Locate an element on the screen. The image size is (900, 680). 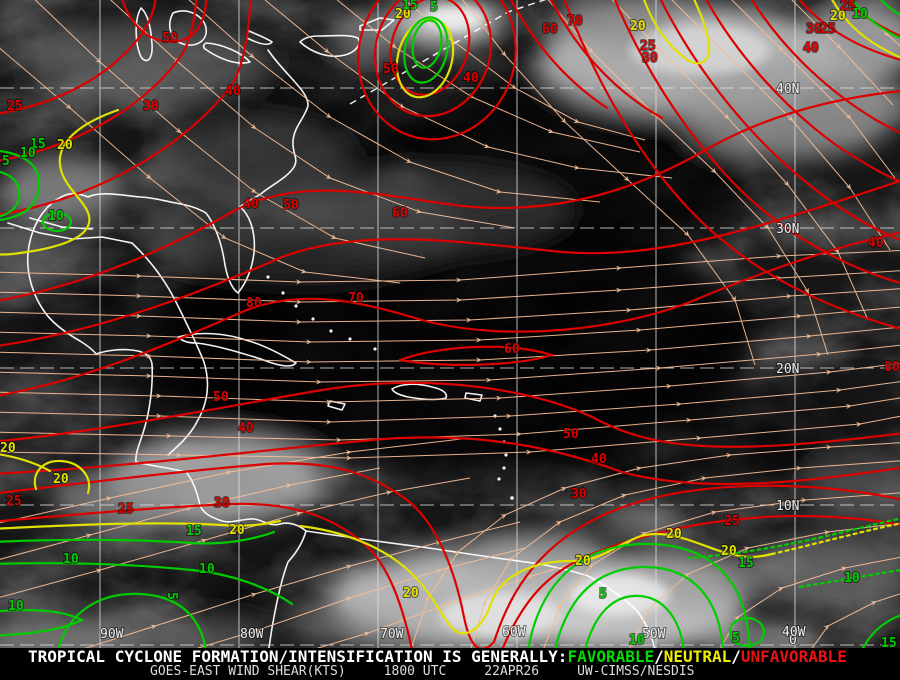
neutral-label: NEUTRAL is located at coordinates (697, 656).